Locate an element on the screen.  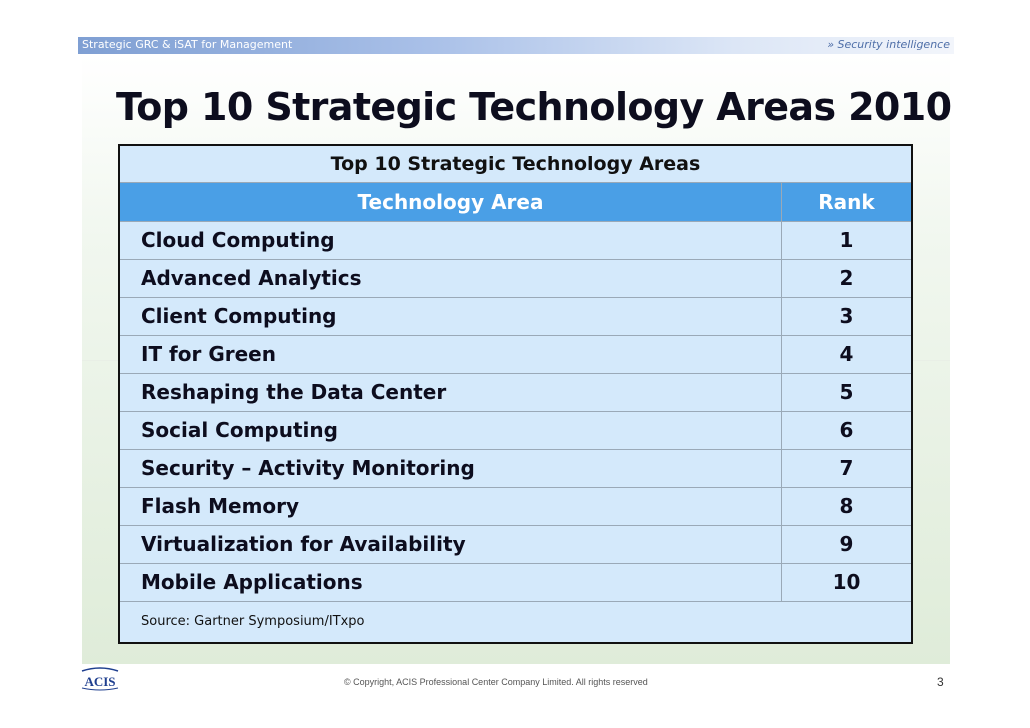
logo-text: ACIS is located at coordinates (99, 681).